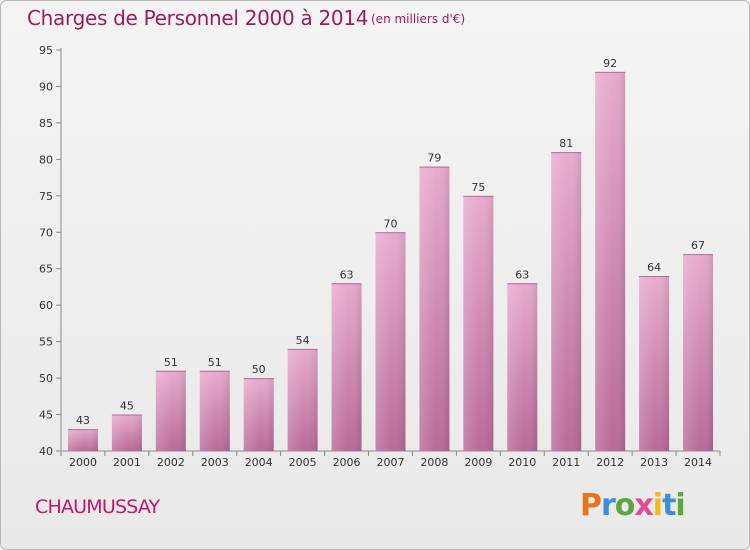  What do you see at coordinates (698, 352) in the screenshot?
I see `bar-shade-2014` at bounding box center [698, 352].